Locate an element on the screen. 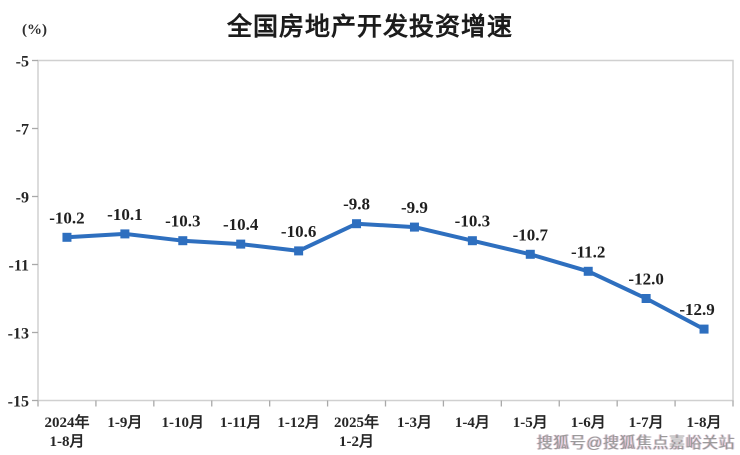 Image resolution: width=740 pixels, height=455 pixels. y-axis-tick-label: -5 is located at coordinates (22, 62).